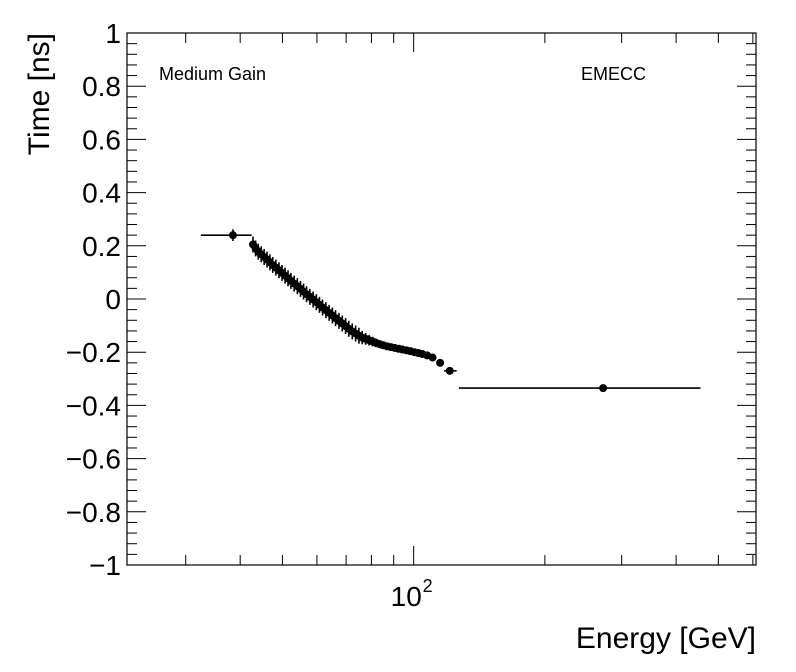 Image resolution: width=796 pixels, height=672 pixels. Describe the element at coordinates (101, 193) in the screenshot. I see `y-tick-label: 0.4` at that location.